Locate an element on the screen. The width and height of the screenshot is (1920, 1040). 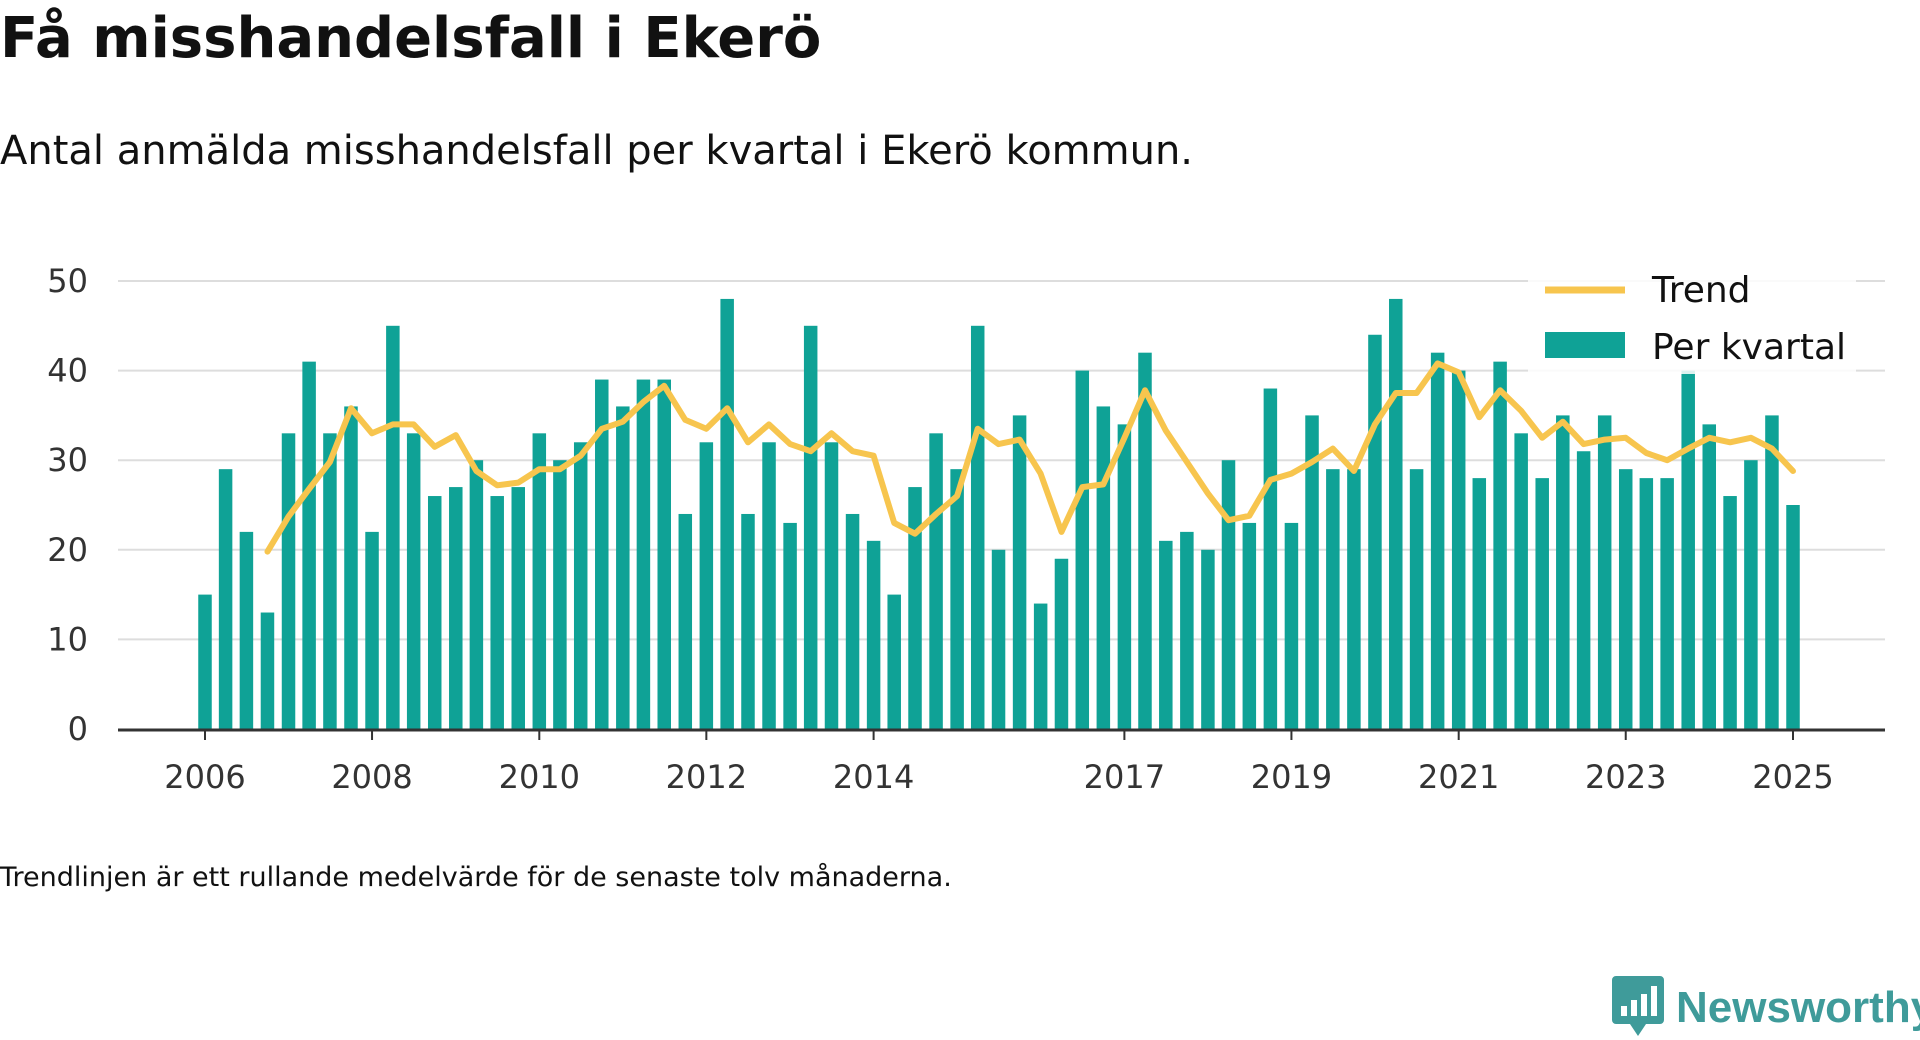
y-tick-label: 10 is located at coordinates (67, 639).